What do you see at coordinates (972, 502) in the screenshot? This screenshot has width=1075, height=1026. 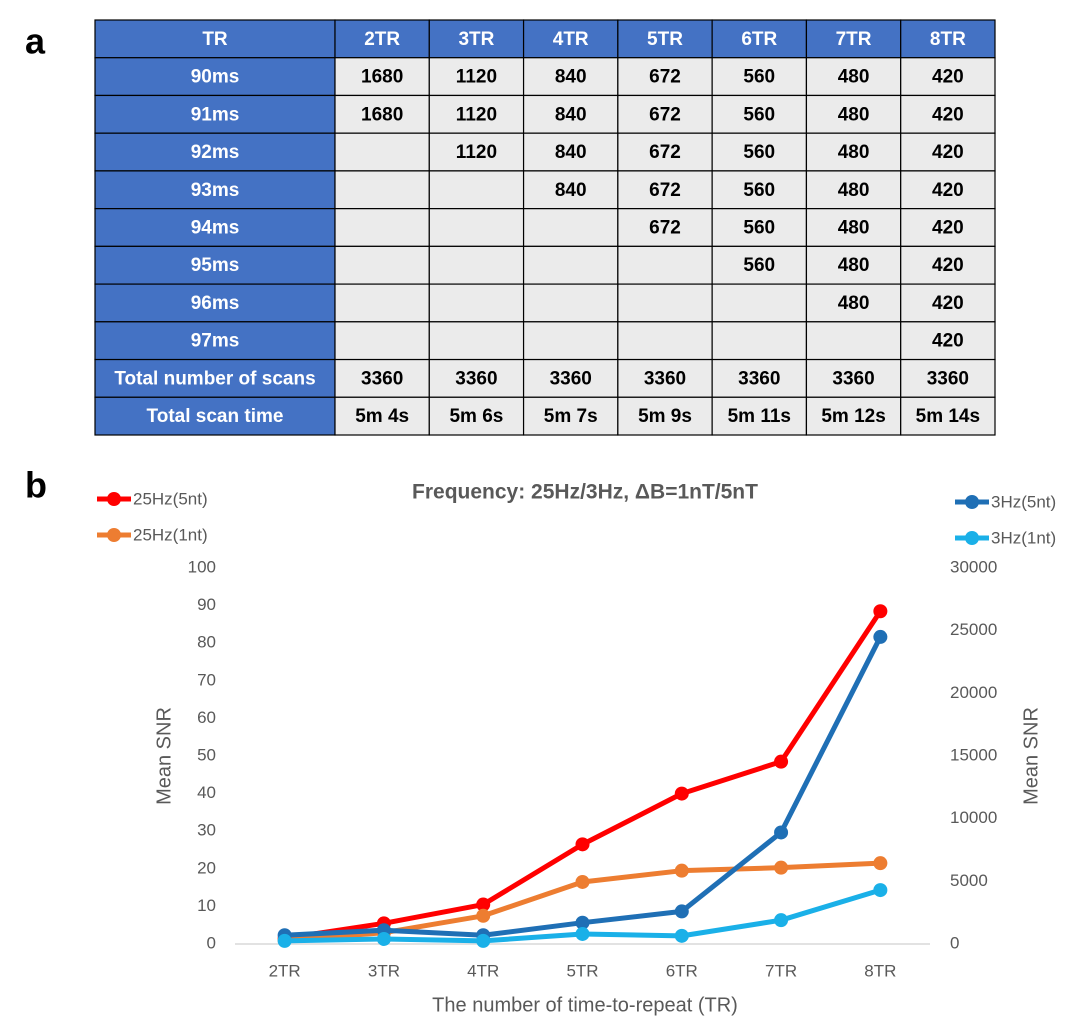 I see `legend-marker` at bounding box center [972, 502].